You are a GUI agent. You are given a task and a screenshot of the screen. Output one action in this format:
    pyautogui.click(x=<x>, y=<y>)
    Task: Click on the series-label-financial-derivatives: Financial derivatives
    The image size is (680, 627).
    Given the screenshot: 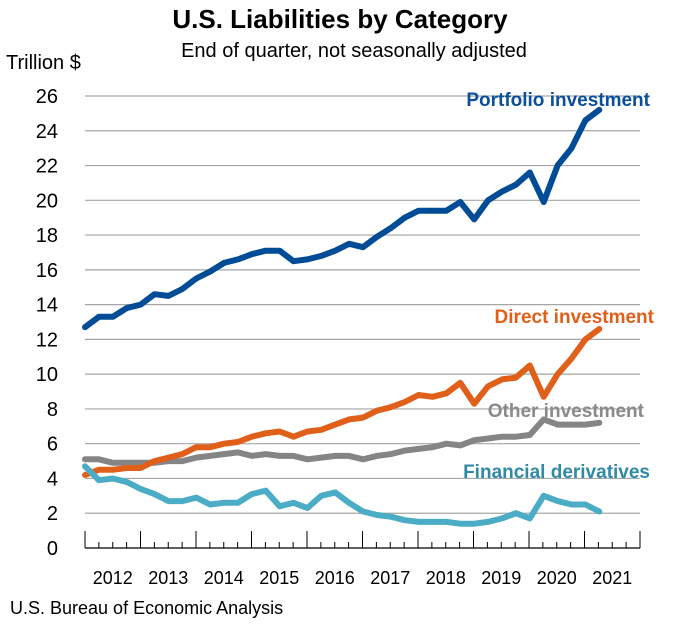 What is the action you would take?
    pyautogui.click(x=556, y=472)
    